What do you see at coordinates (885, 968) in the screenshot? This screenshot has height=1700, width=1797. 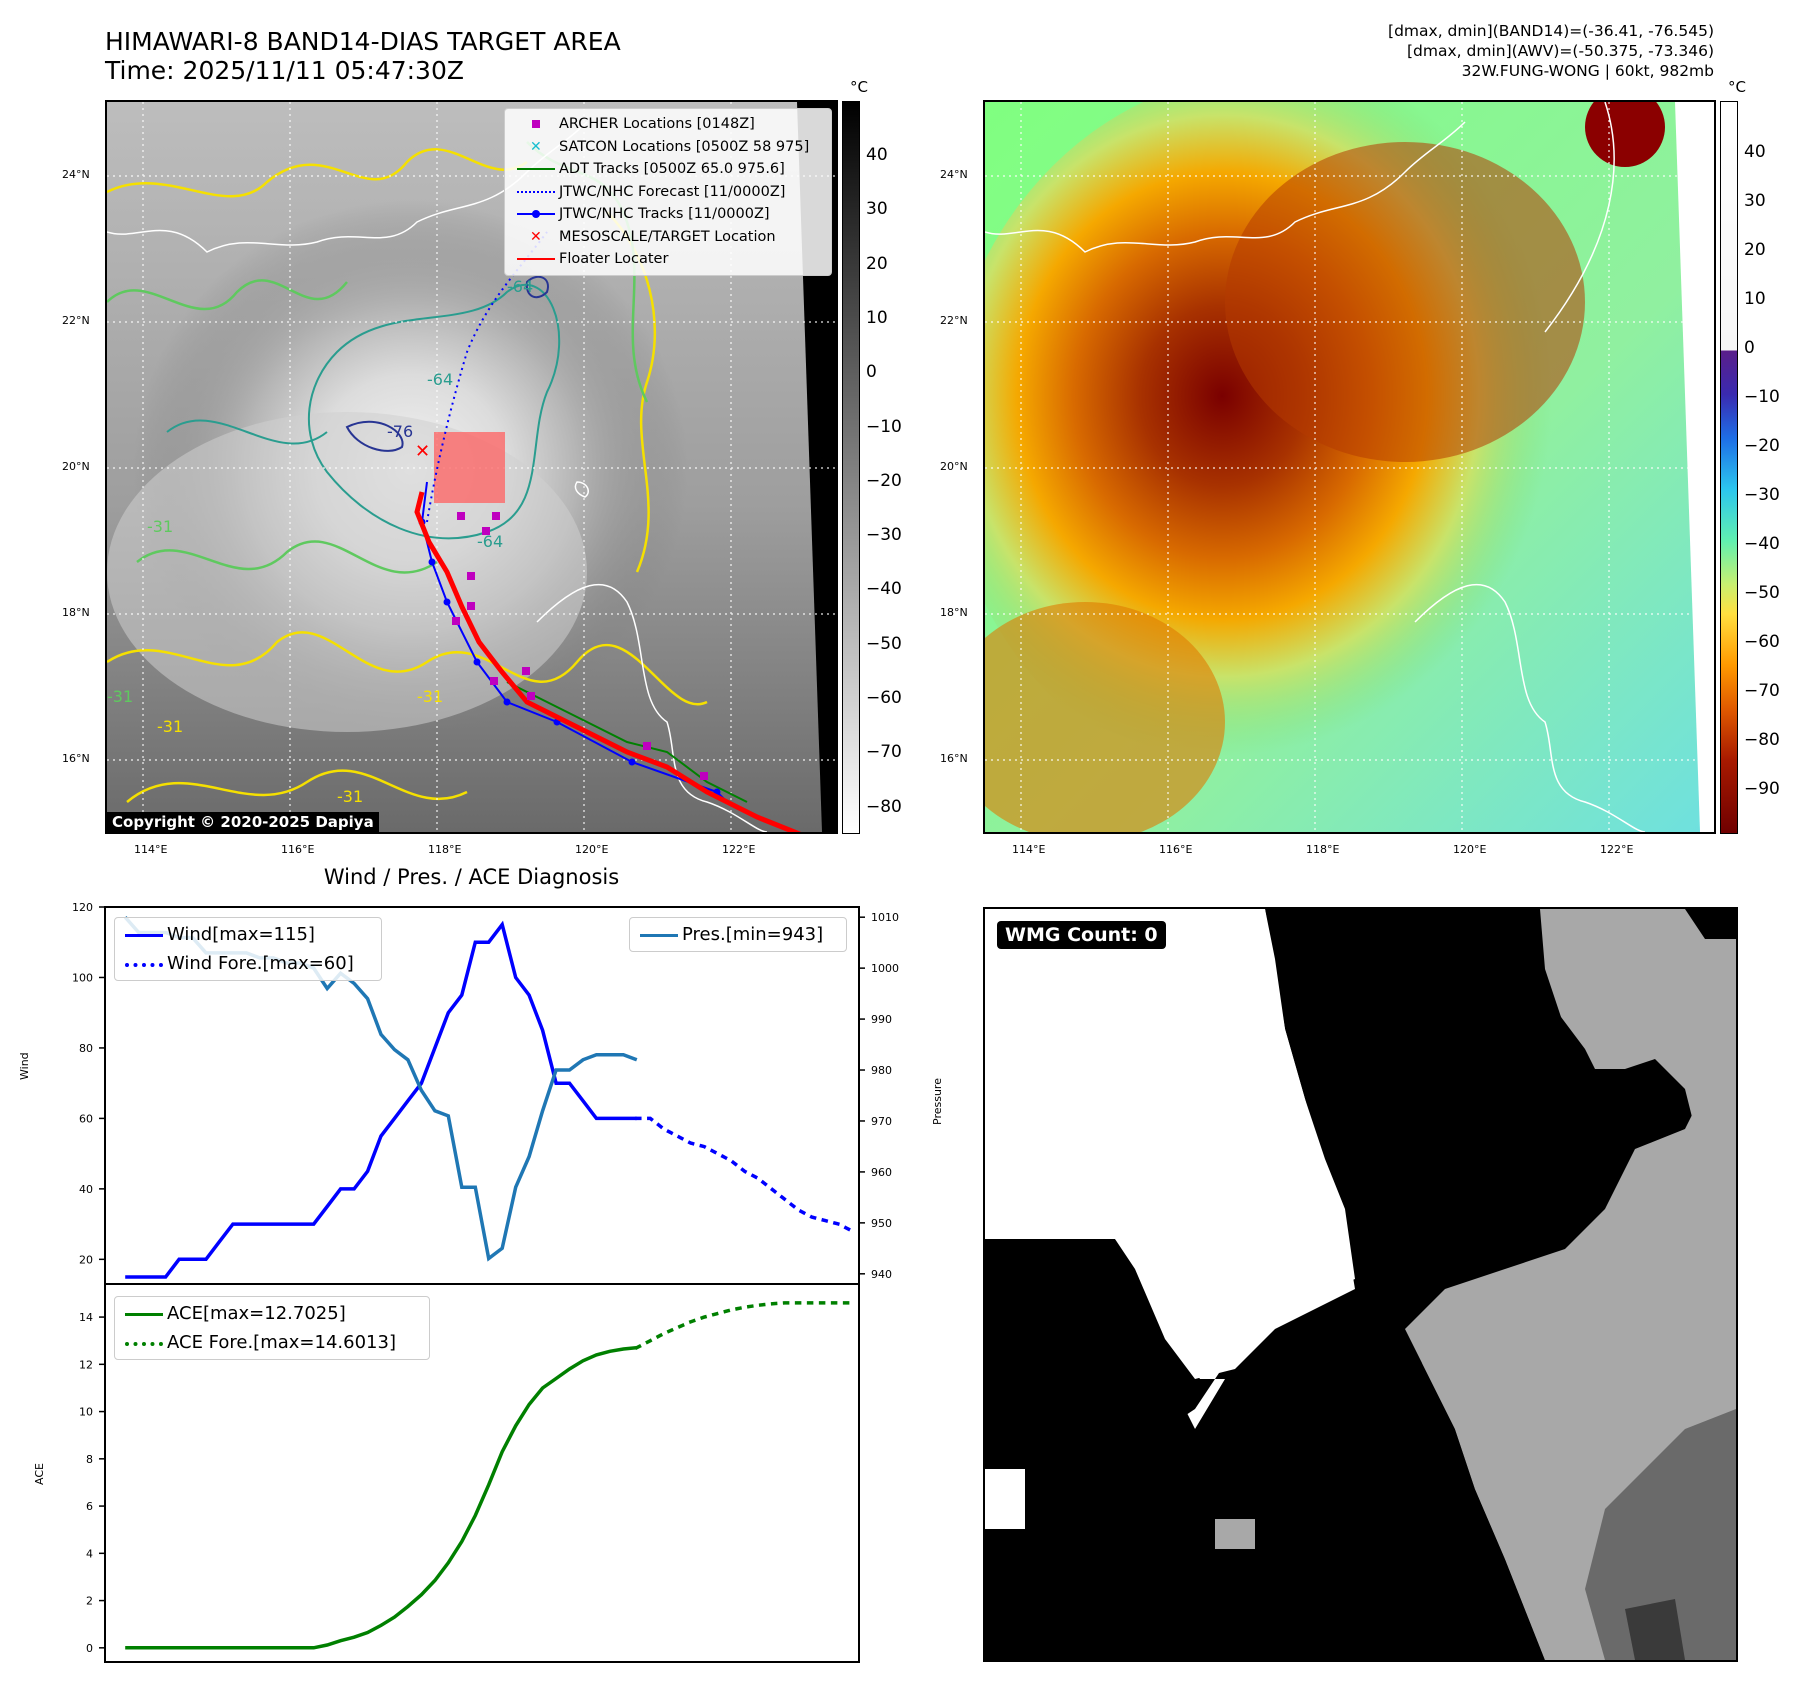 I see `pressure-tick-label: 1000` at bounding box center [885, 968].